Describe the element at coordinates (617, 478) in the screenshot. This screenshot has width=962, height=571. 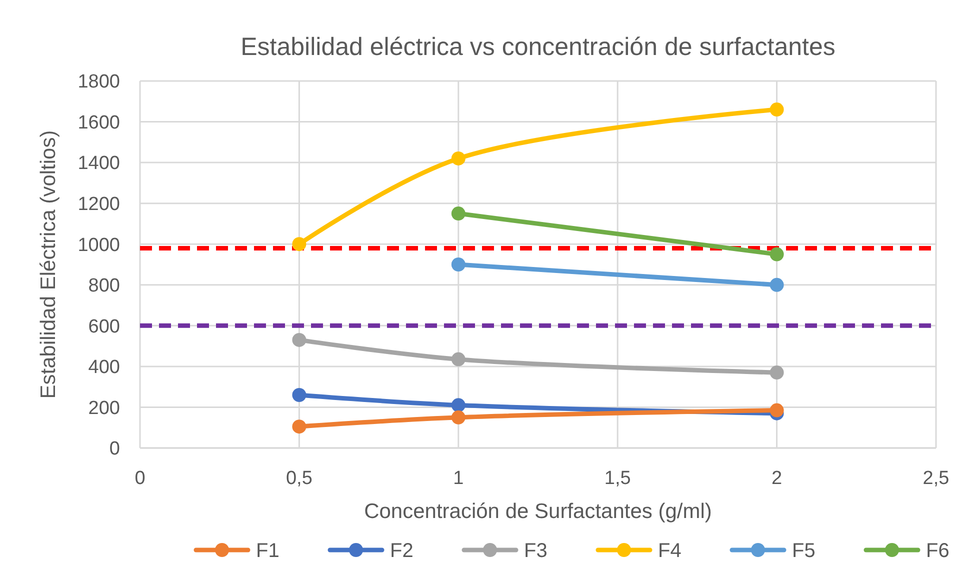
I see `x-tick-label: 1,5` at that location.